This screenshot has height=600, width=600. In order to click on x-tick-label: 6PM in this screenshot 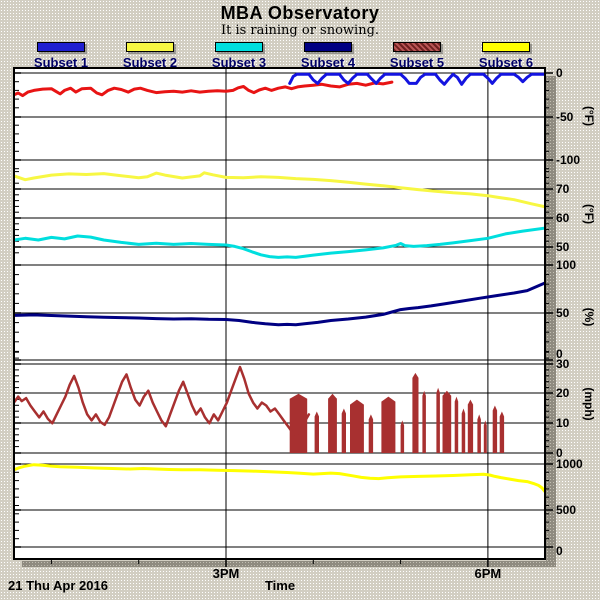, I will do `click(488, 573)`.